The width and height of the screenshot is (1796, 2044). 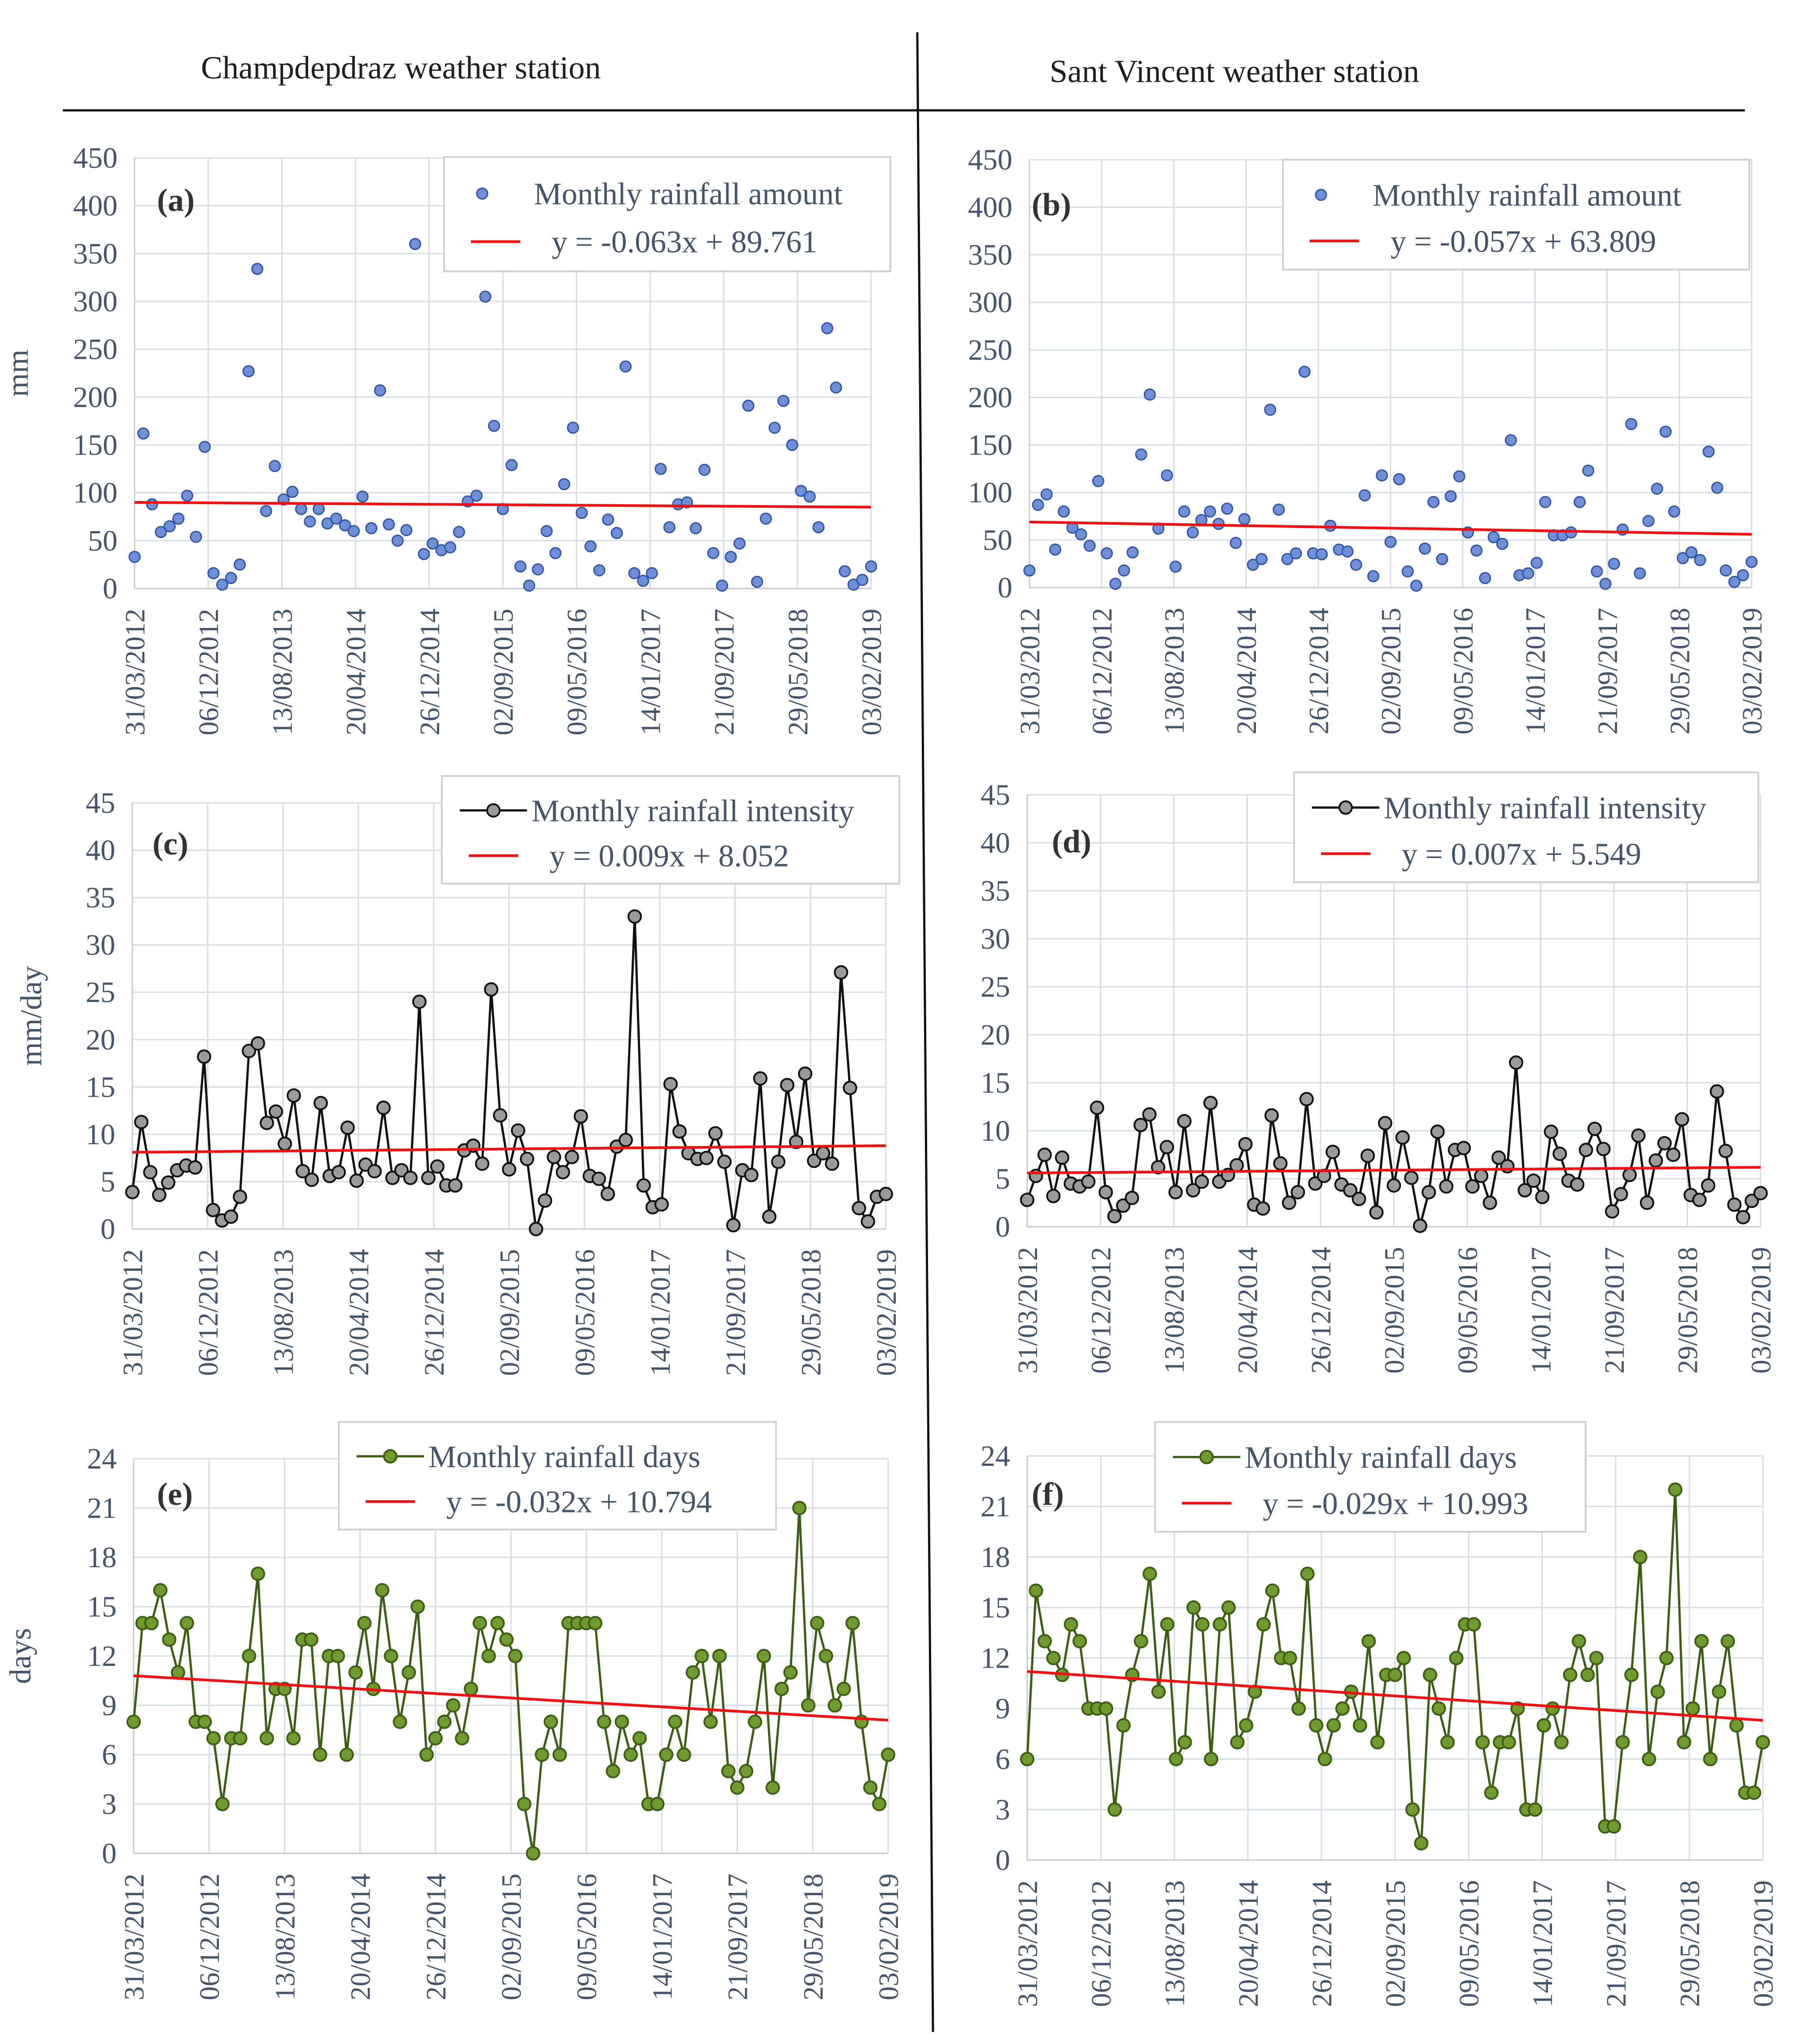 What do you see at coordinates (504, 672) in the screenshot?
I see `x-tick-label: 02/09/2015` at bounding box center [504, 672].